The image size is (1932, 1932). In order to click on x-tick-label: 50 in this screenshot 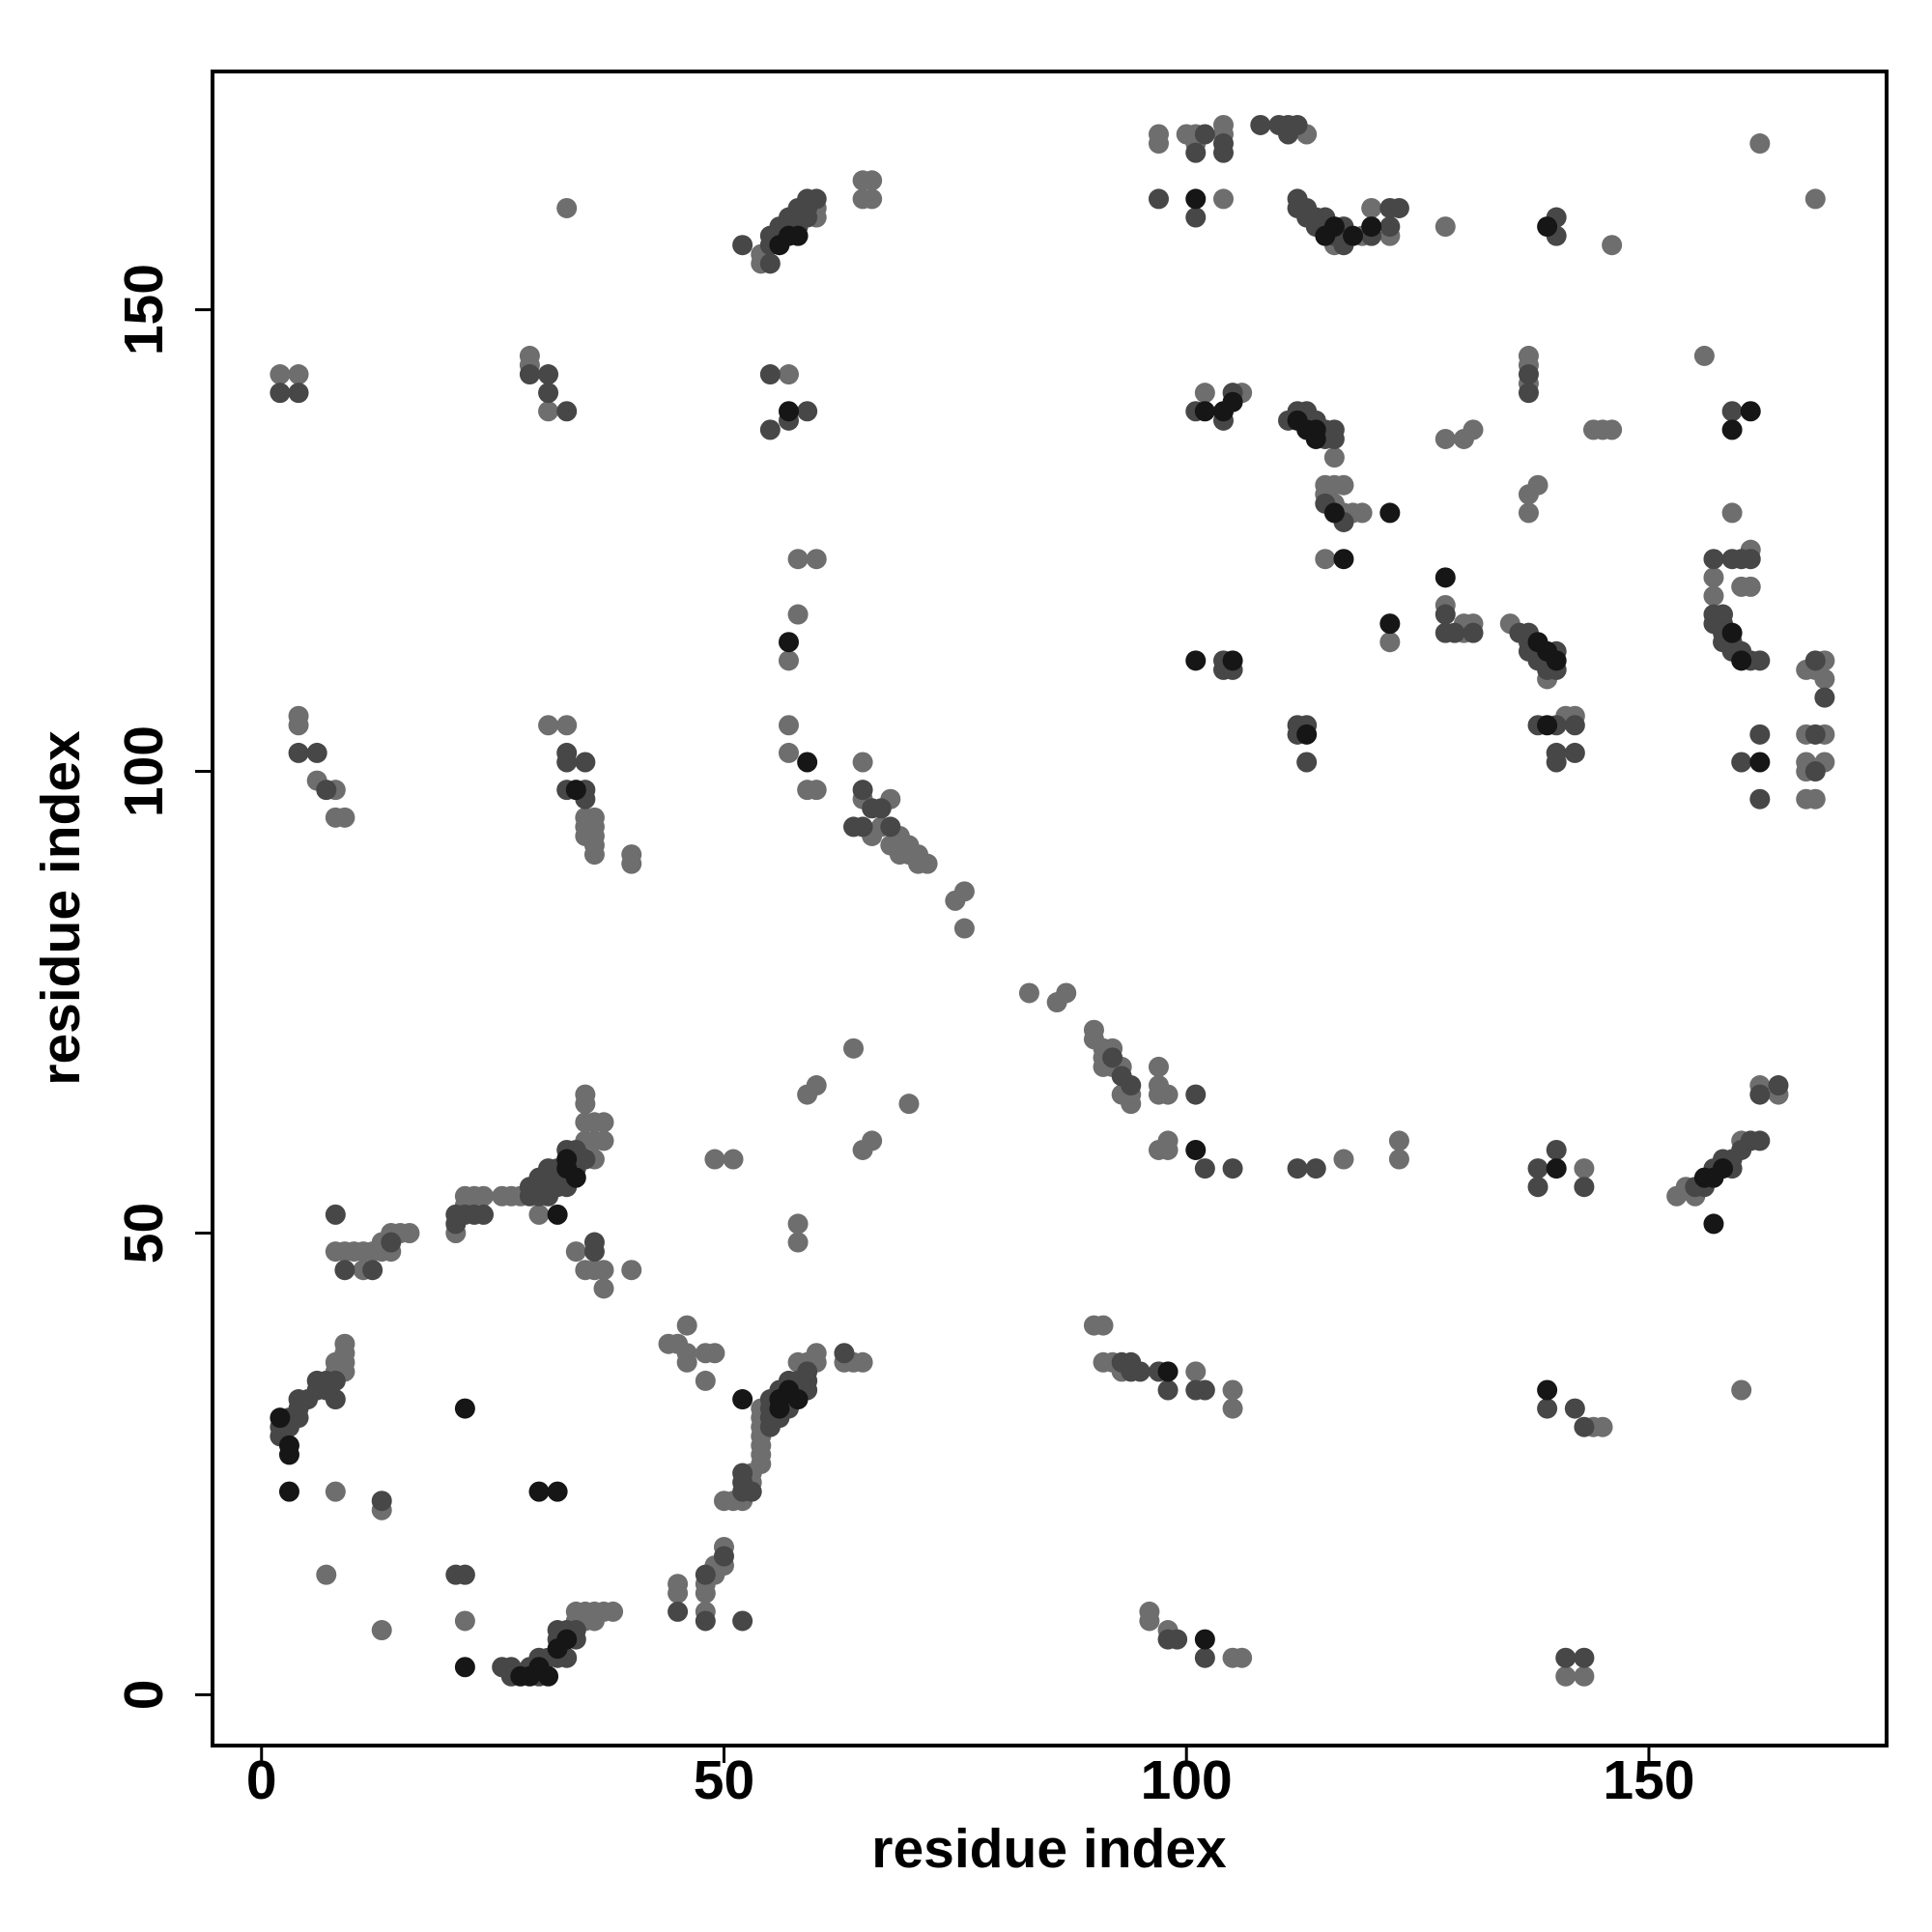, I will do `click(724, 1780)`.